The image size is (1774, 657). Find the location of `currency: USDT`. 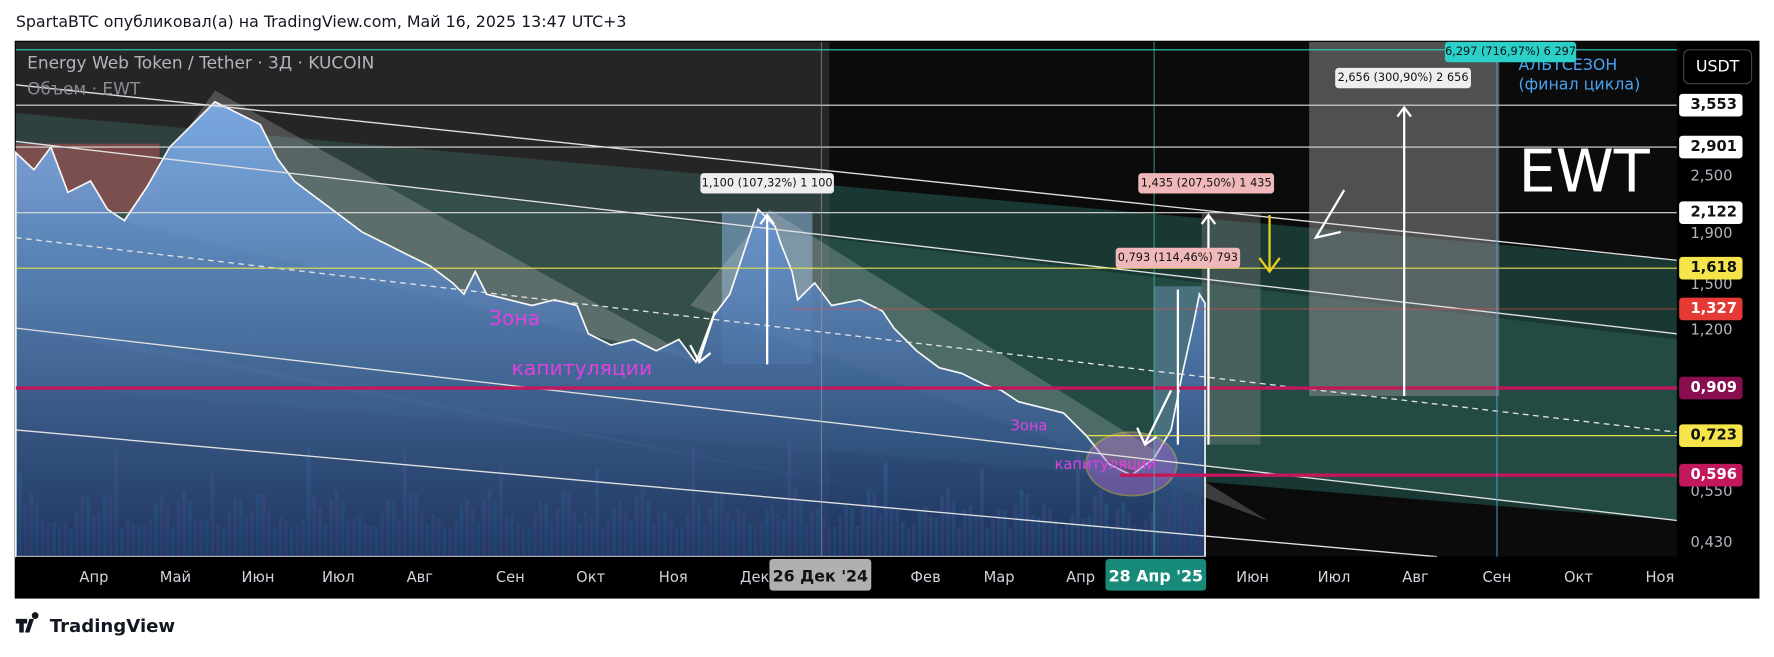

currency: USDT is located at coordinates (1718, 65).